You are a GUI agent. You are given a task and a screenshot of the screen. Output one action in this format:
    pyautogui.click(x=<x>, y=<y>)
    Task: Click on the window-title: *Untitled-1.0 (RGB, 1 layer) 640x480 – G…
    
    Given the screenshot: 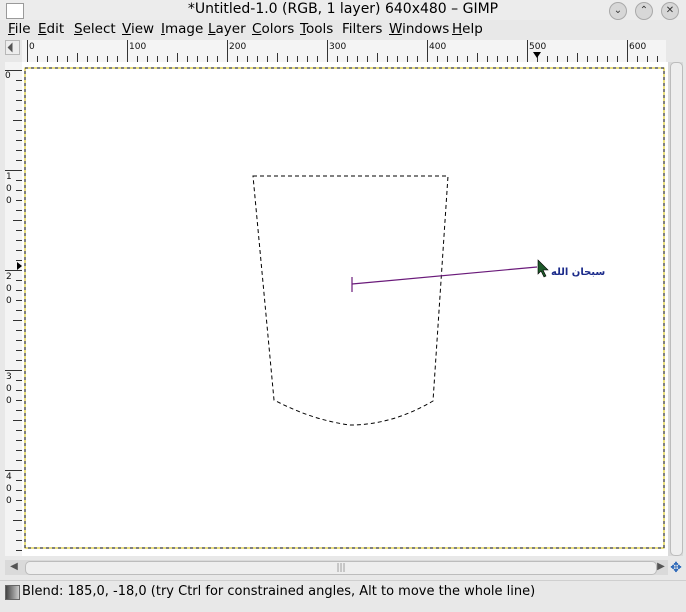 What is the action you would take?
    pyautogui.click(x=343, y=9)
    